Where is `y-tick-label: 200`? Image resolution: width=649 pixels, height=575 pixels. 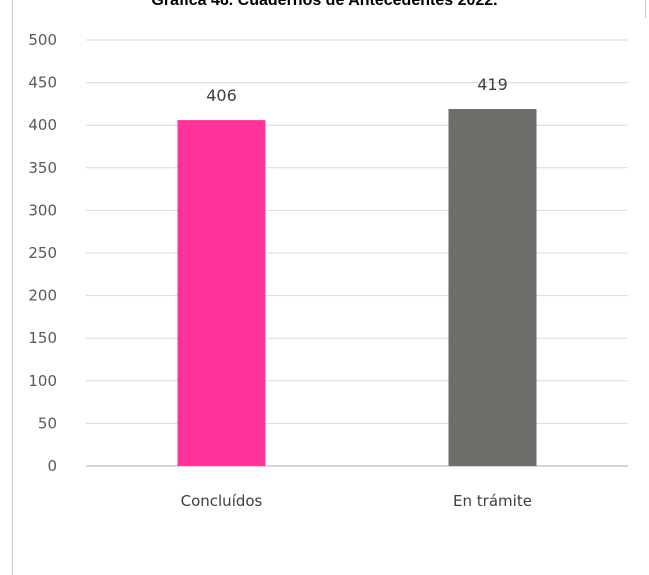 y-tick-label: 200 is located at coordinates (42, 296).